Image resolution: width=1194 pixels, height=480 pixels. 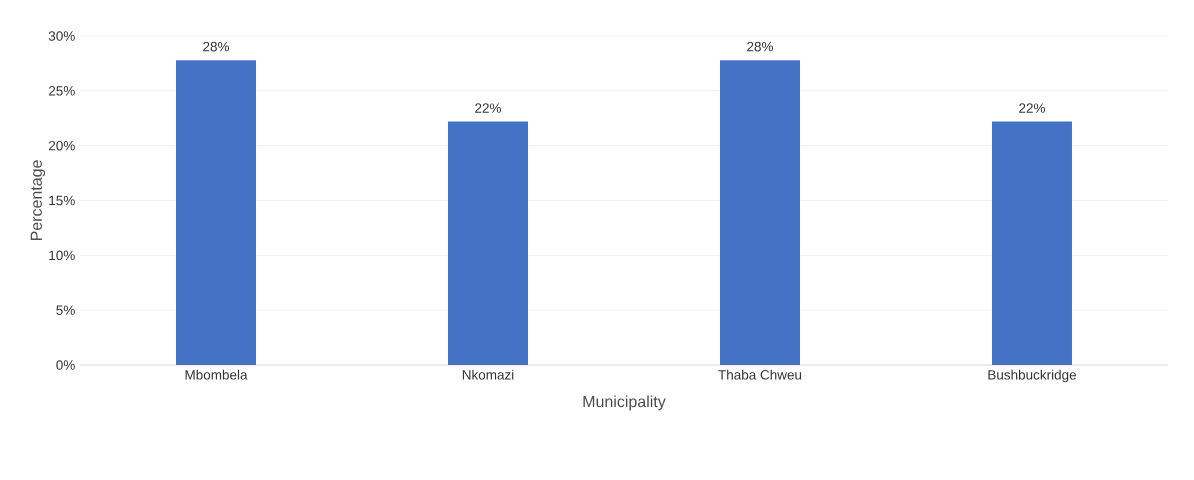 I want to click on y-tick-label: 5%, so click(x=65, y=310).